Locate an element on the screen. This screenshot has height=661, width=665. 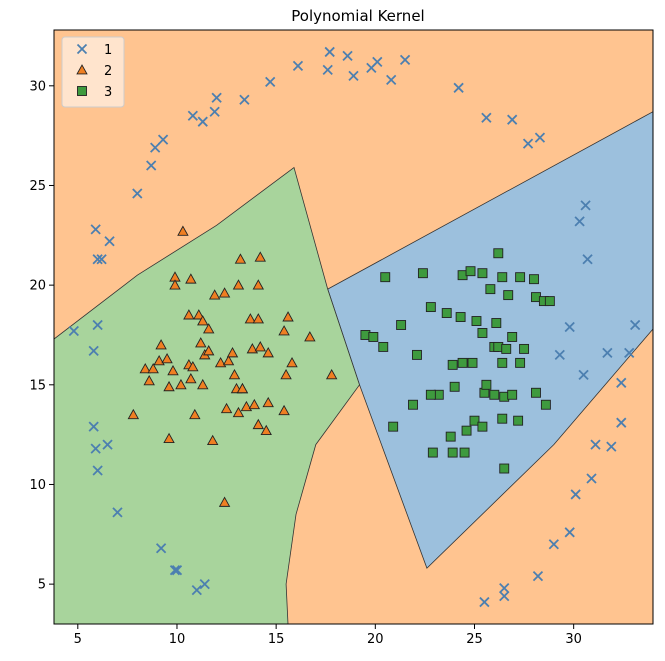
x-tick-label: 5 is located at coordinates (78, 639).